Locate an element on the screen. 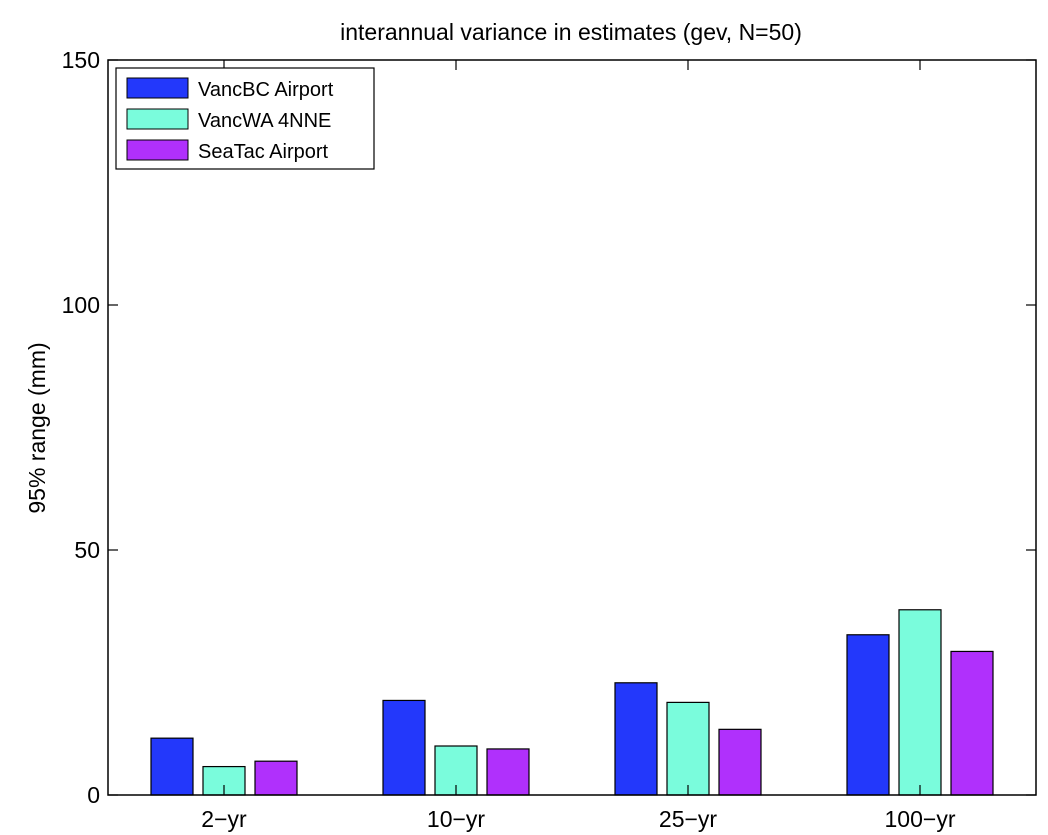 The image size is (1048, 835). y-tick-label: 50 is located at coordinates (87, 550).